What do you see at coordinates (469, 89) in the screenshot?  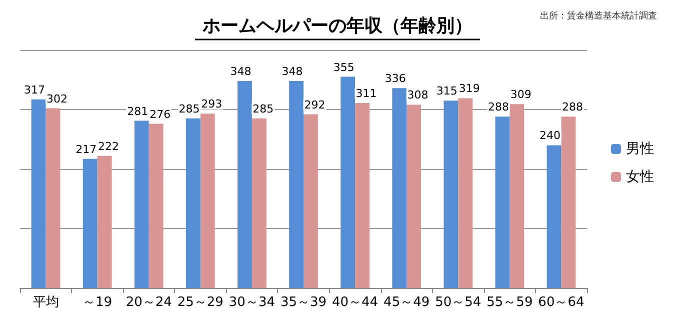 I see `data-label: 319` at bounding box center [469, 89].